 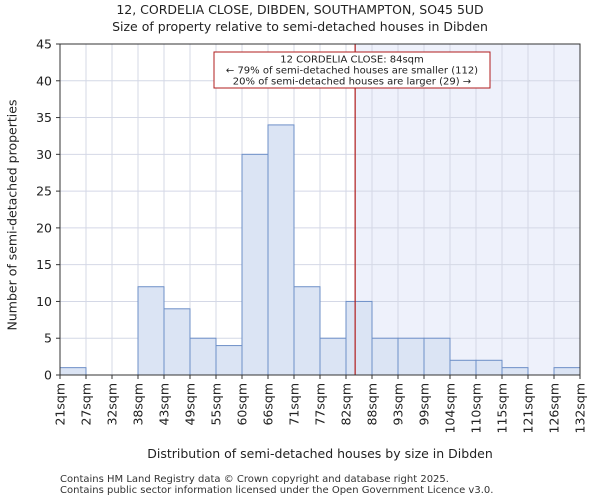 What do you see at coordinates (489, 367) in the screenshot?
I see `bar-110sqm` at bounding box center [489, 367].